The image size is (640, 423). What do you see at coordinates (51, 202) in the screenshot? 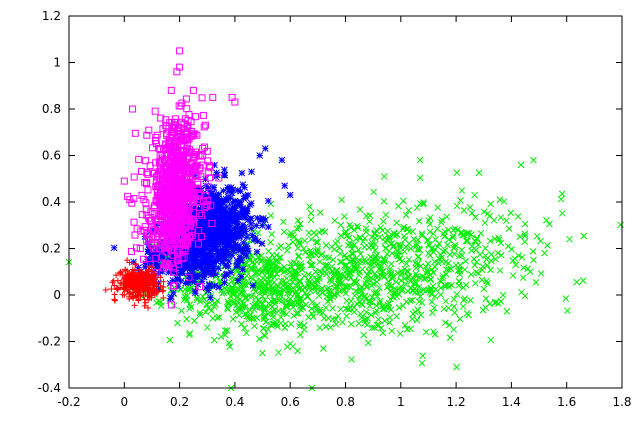
I see `y-tick-label: 0.4` at bounding box center [51, 202].